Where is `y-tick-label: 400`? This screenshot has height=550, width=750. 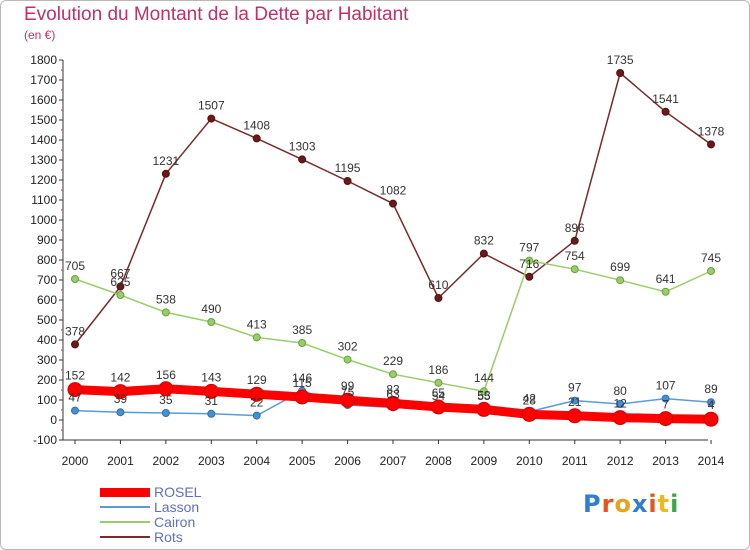
y-tick-label: 400 is located at coordinates (47, 340).